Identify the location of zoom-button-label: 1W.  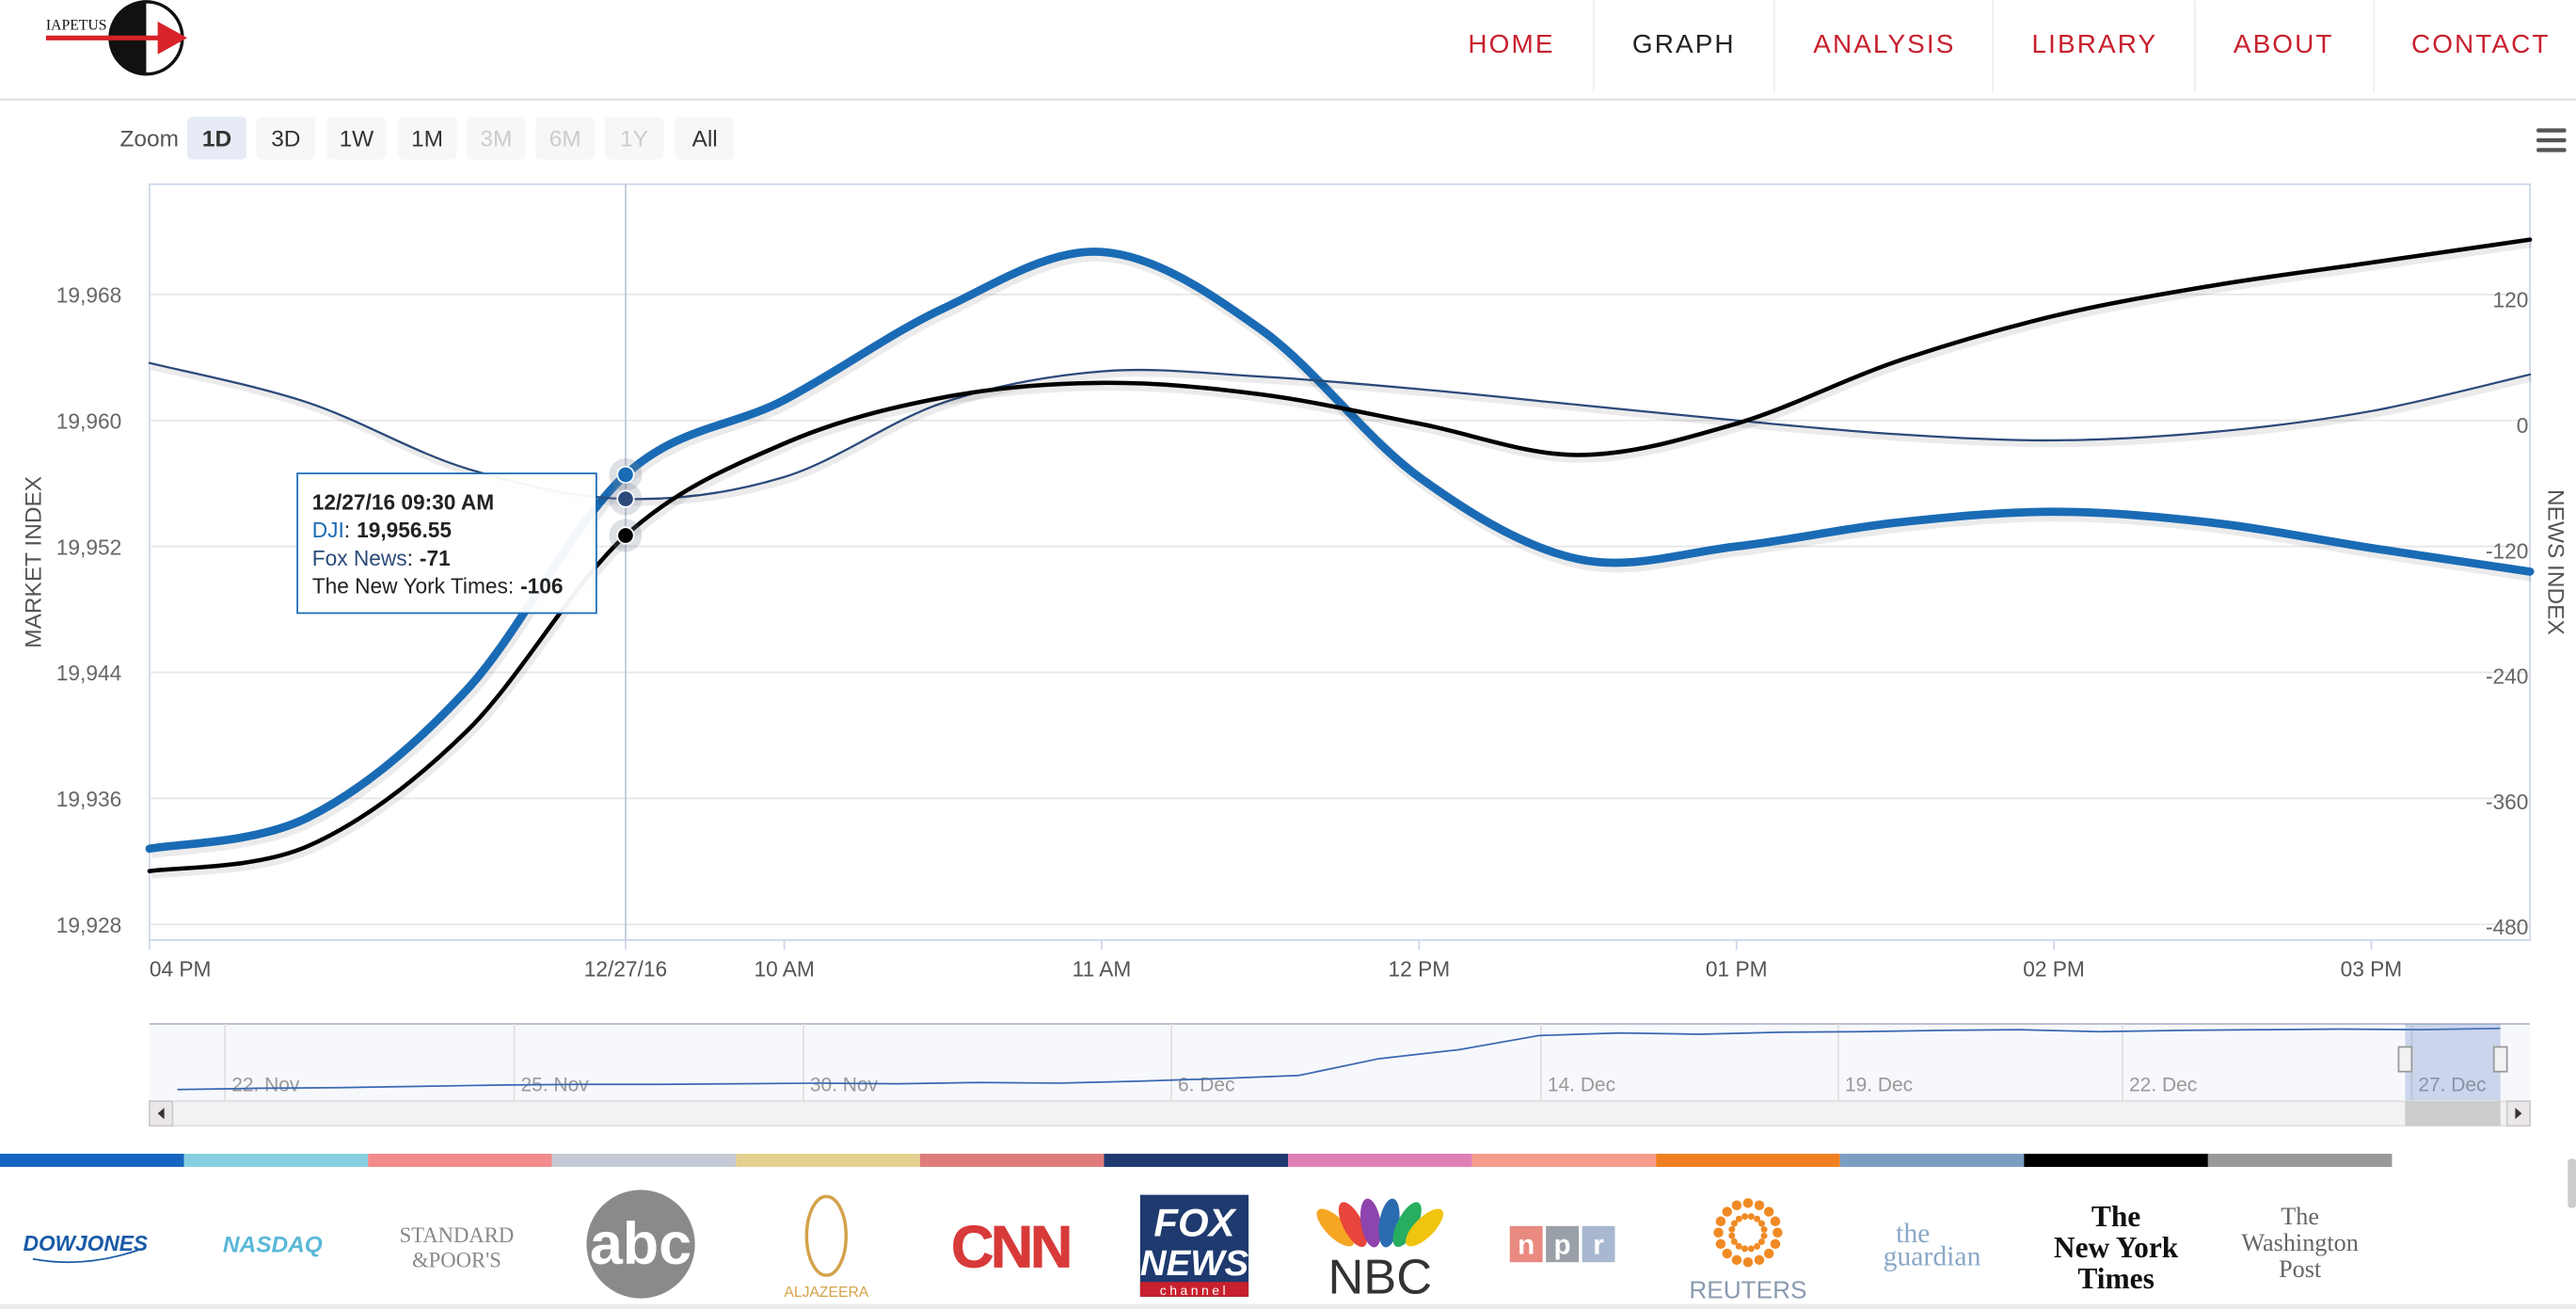
(357, 139).